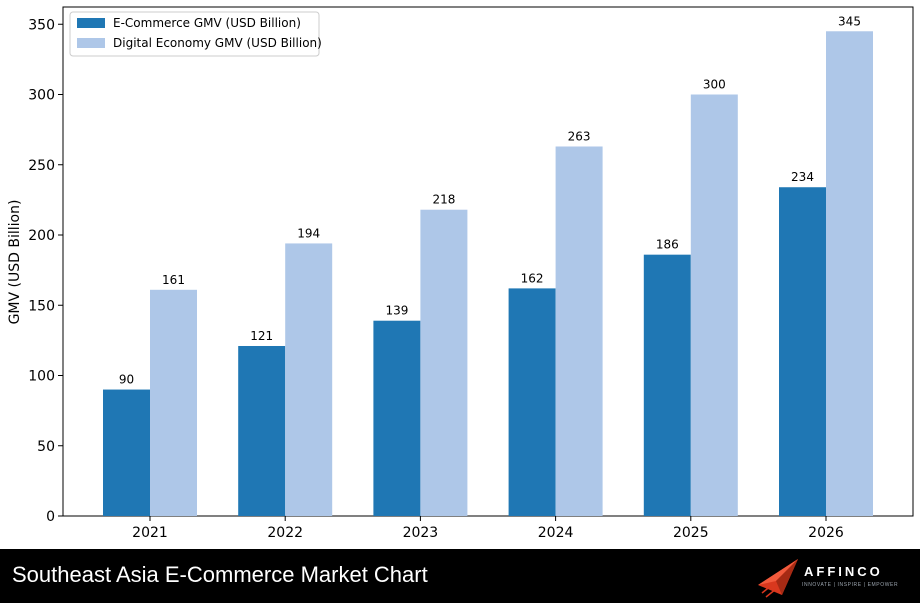 The image size is (920, 603). Describe the element at coordinates (579, 136) in the screenshot. I see `bar-label-digital-economy-2024: 263` at that location.